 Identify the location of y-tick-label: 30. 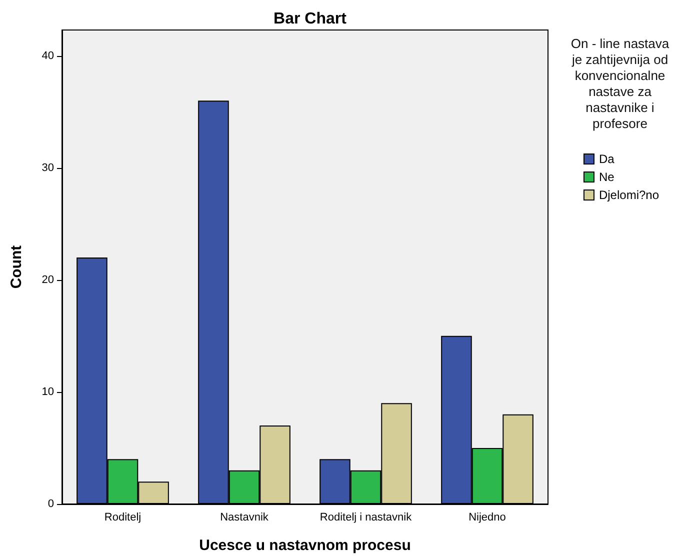
(48, 168).